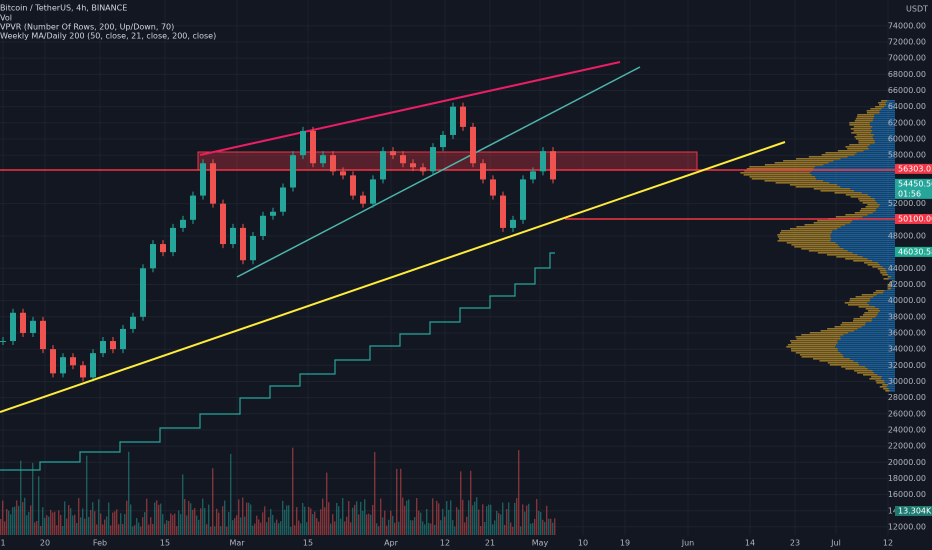 The image size is (932, 550). What do you see at coordinates (907, 446) in the screenshot?
I see `y-tick-label: 22000.00` at bounding box center [907, 446].